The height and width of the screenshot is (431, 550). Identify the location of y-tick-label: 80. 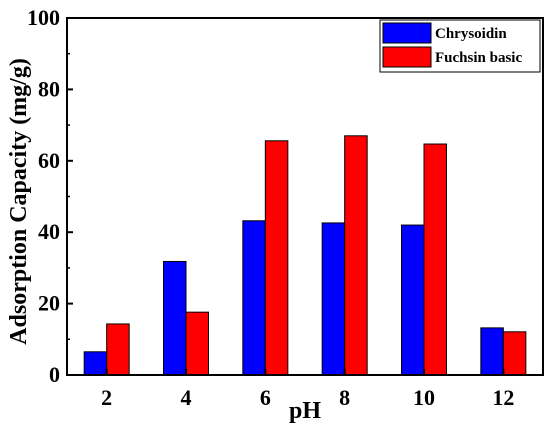
(49, 88).